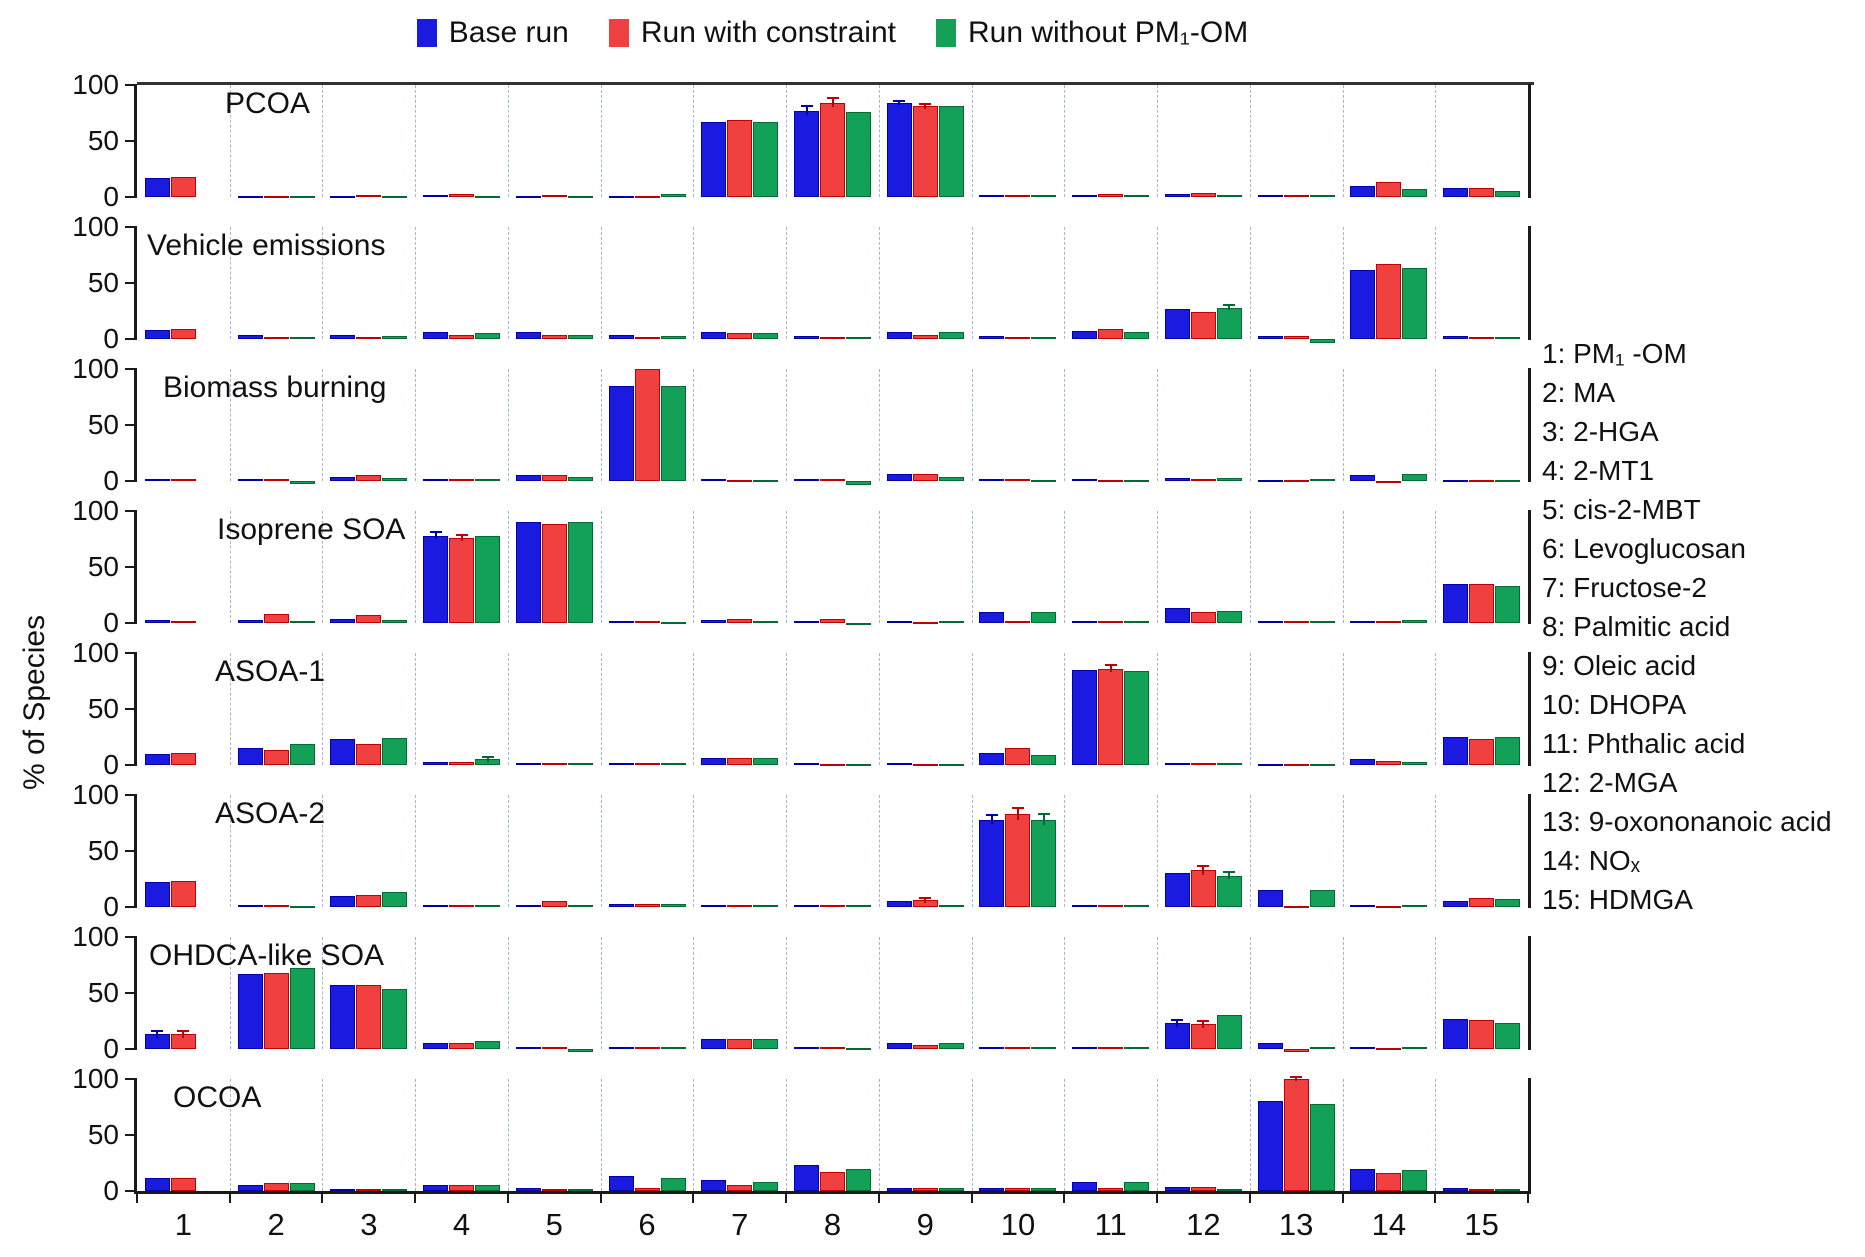 This screenshot has width=1865, height=1257. I want to click on bar-series2-species7, so click(740, 761).